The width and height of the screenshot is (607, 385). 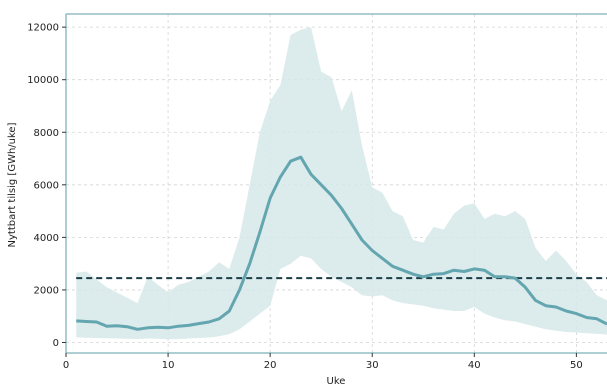 What do you see at coordinates (323, 362) in the screenshot?
I see `x-axis-ticks: 0 10 20 30 40 50` at bounding box center [323, 362].